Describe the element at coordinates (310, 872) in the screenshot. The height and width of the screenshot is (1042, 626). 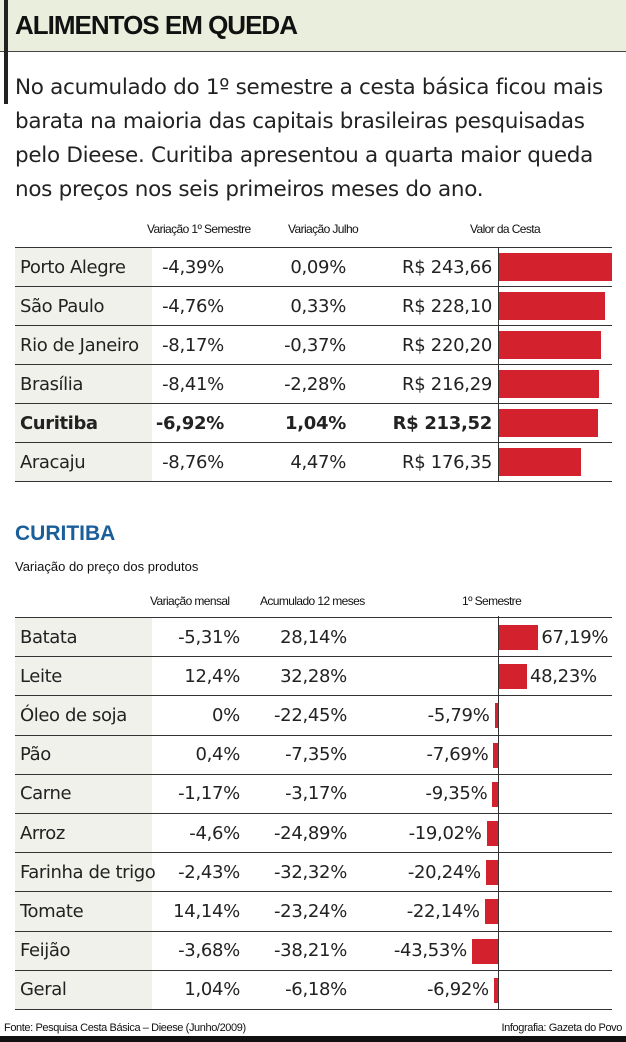
I see `accumulated-12m: -32,32%` at that location.